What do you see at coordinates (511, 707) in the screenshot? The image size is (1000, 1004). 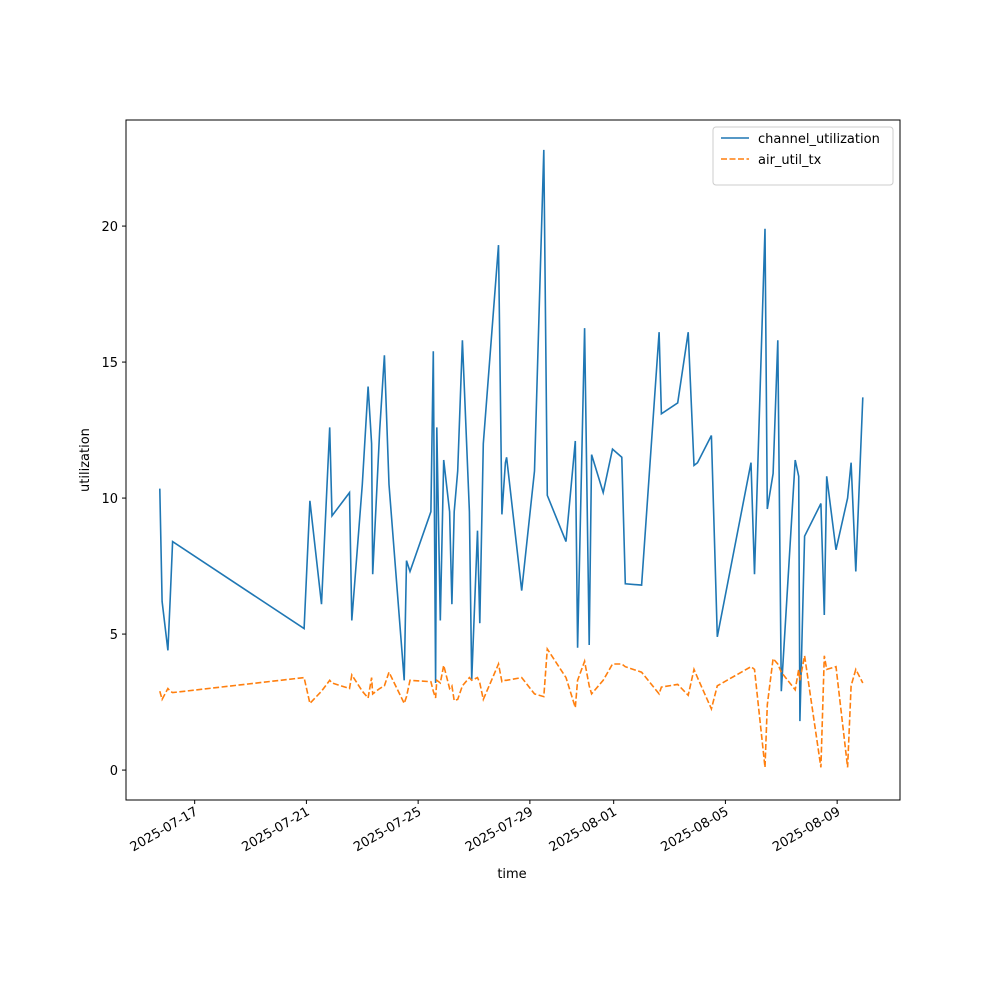 I see `series-line` at bounding box center [511, 707].